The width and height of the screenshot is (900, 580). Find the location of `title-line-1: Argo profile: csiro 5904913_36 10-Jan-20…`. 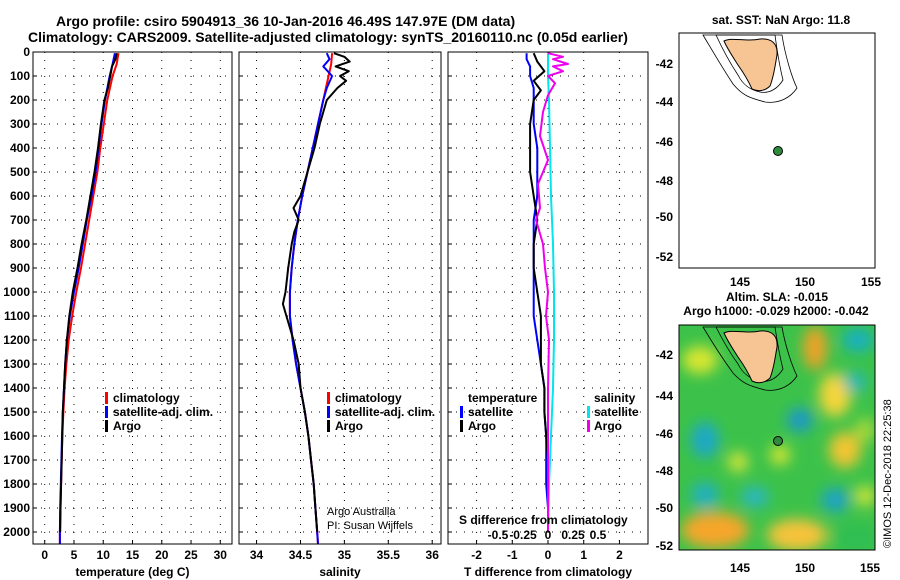

title-line-1: Argo profile: csiro 5904913_36 10-Jan-20… is located at coordinates (285, 21).